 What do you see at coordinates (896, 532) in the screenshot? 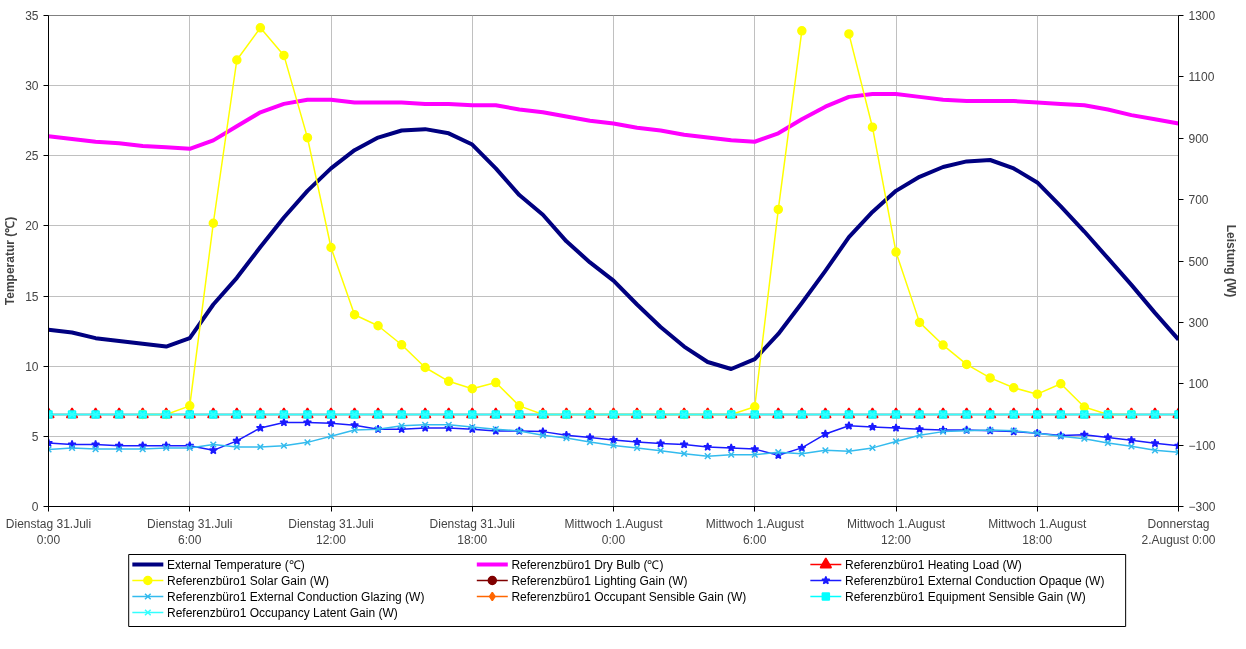
I see `x-tick-label: Mittwoch 1.August 12:00` at bounding box center [896, 532].